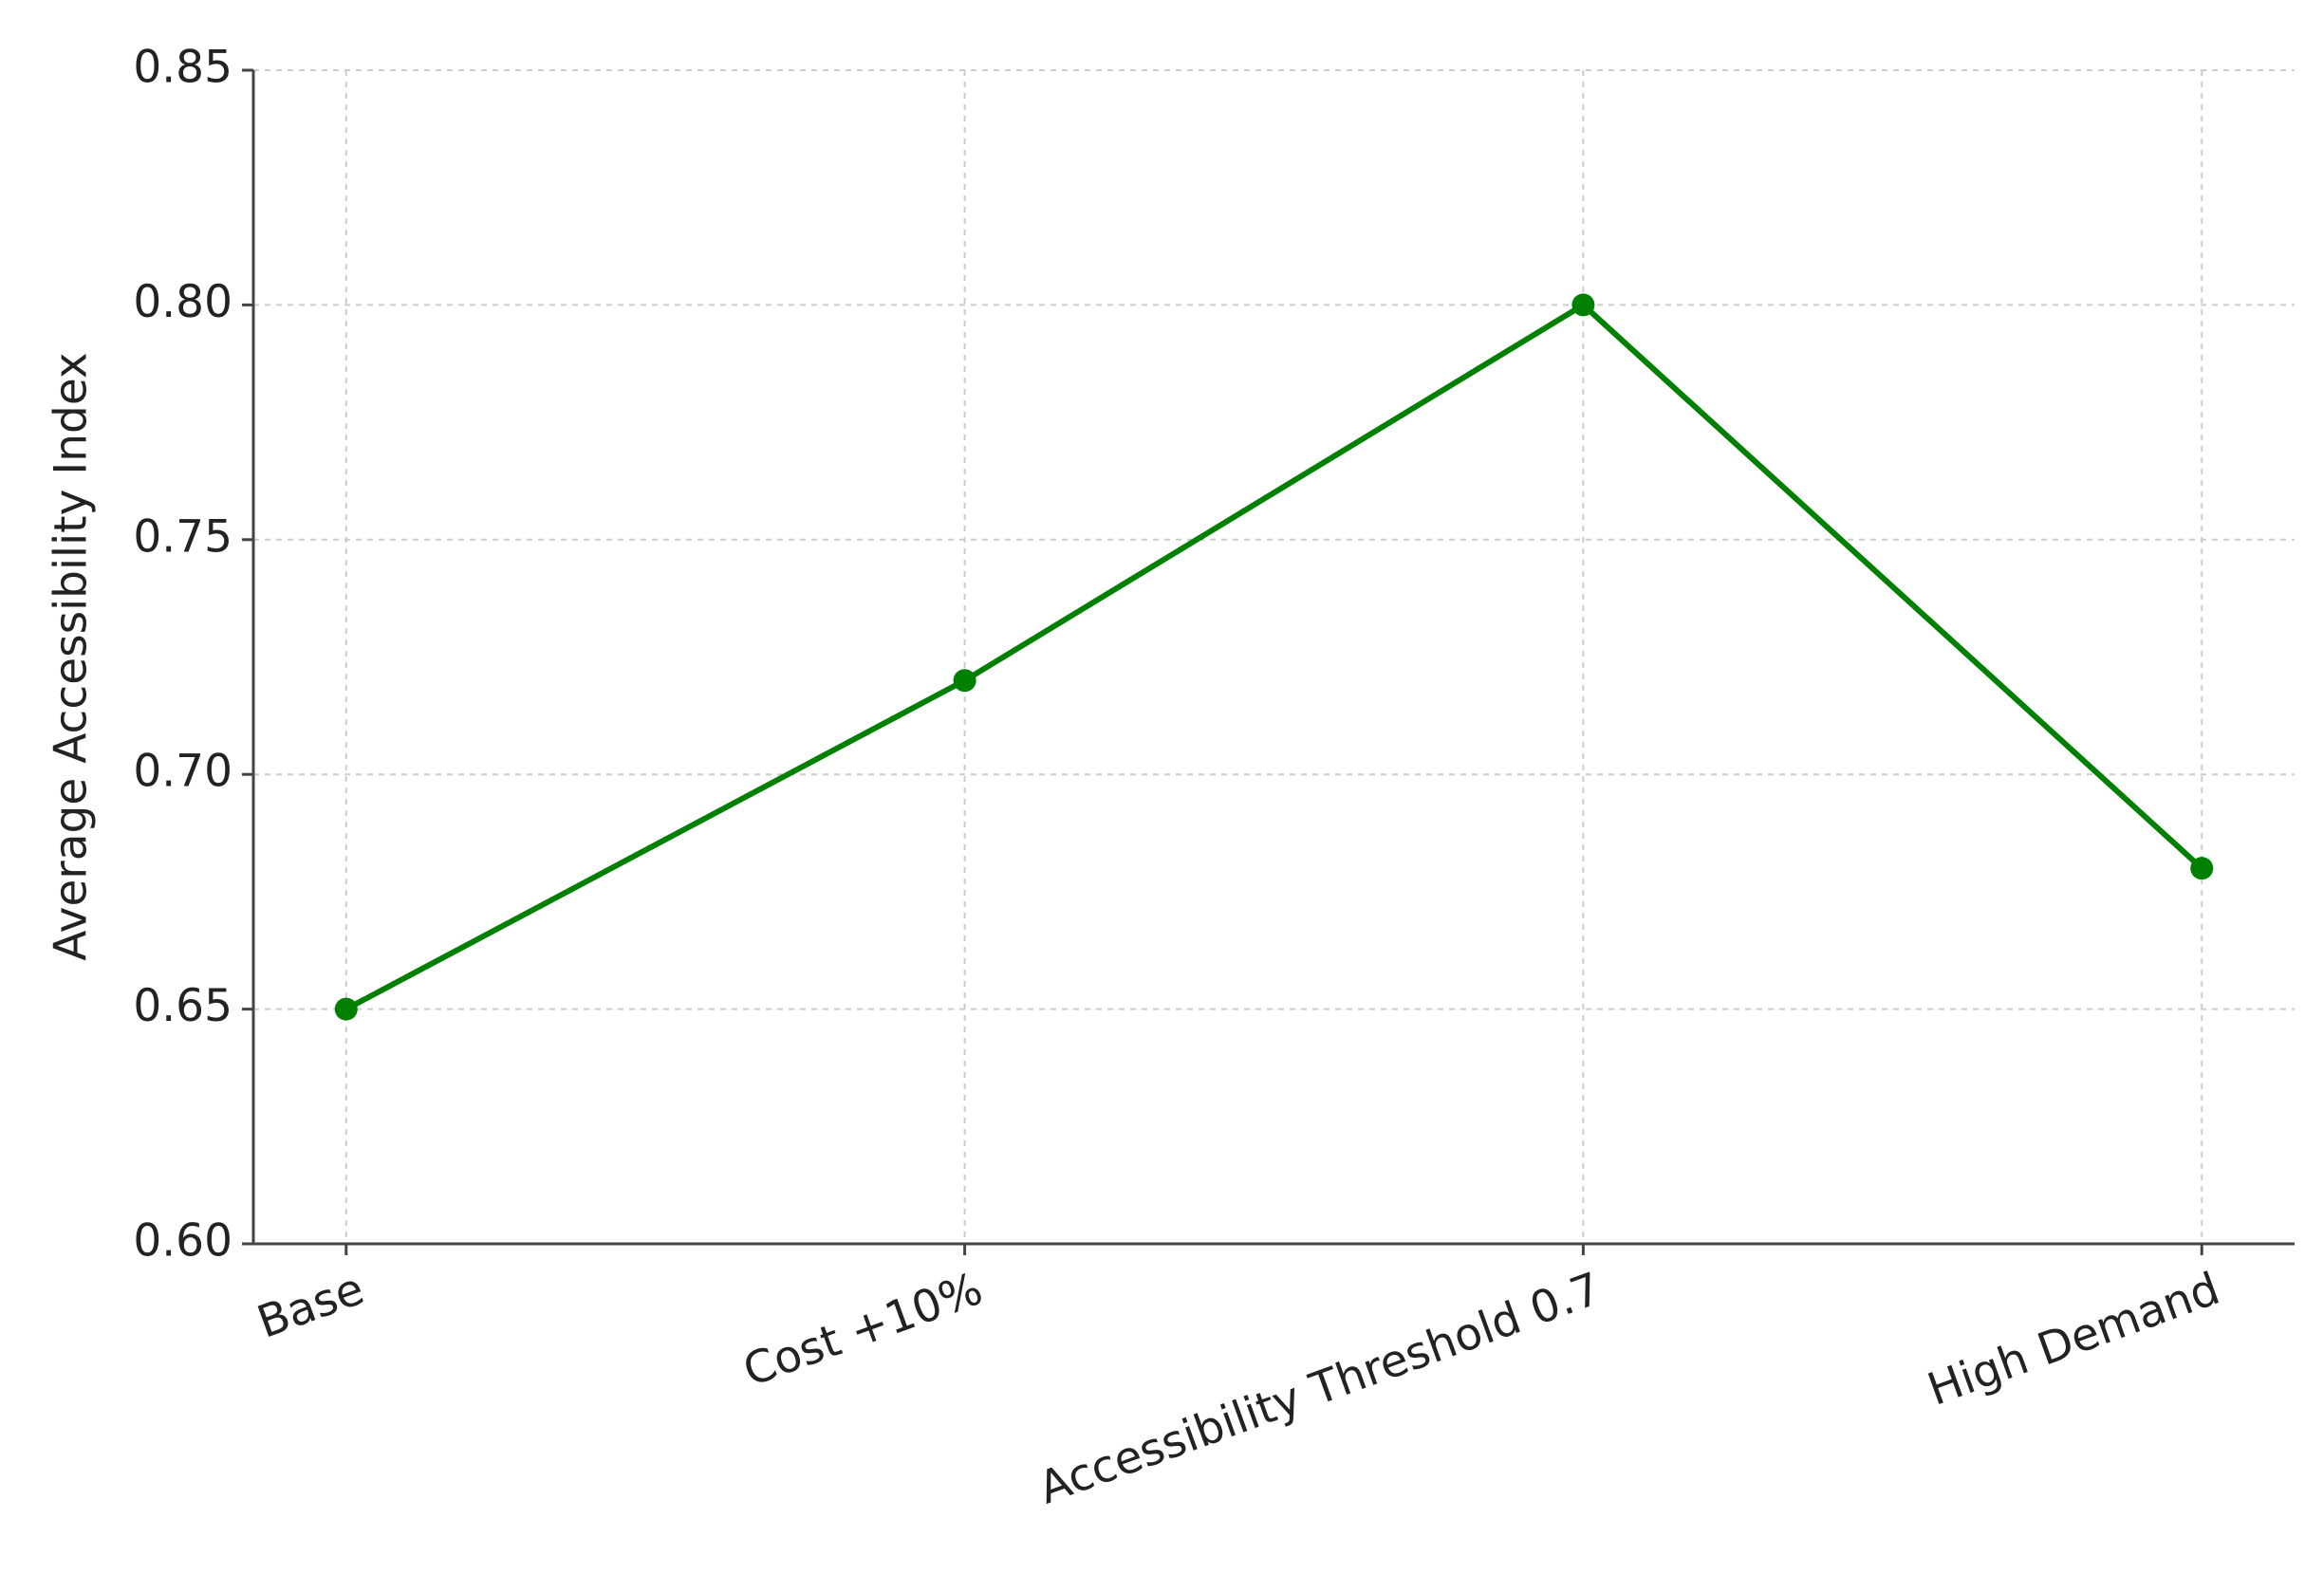 The height and width of the screenshot is (1574, 2324). Describe the element at coordinates (183, 536) in the screenshot. I see `y-tick-label: 0.75` at that location.